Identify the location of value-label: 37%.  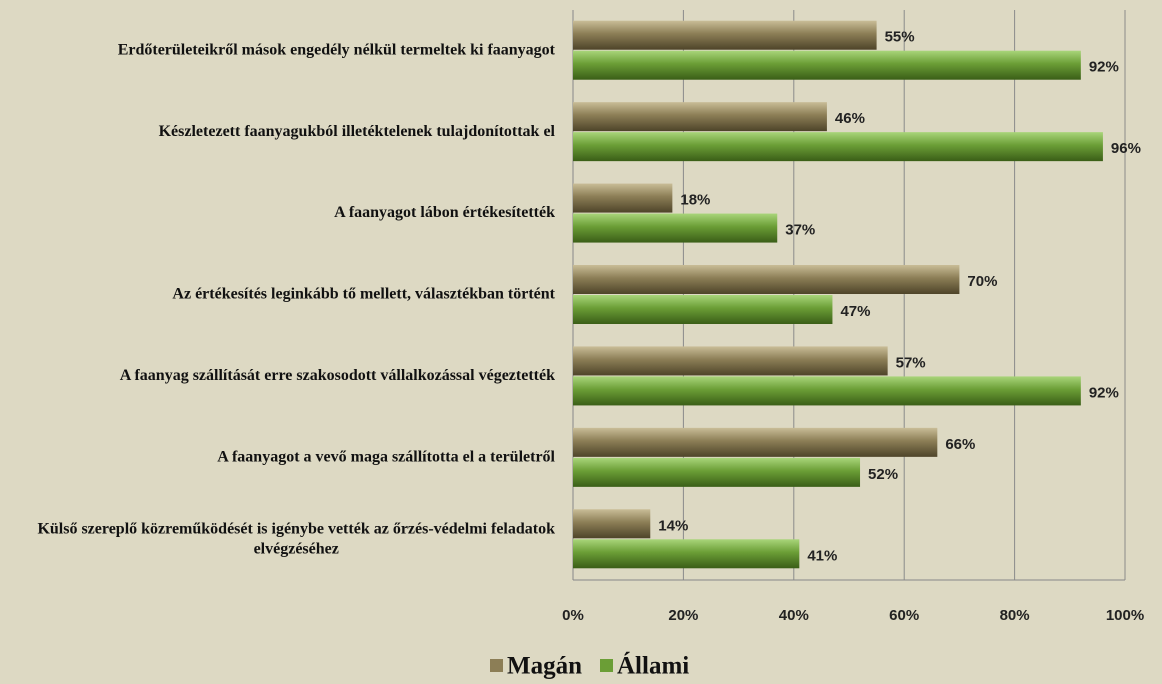
(800, 230).